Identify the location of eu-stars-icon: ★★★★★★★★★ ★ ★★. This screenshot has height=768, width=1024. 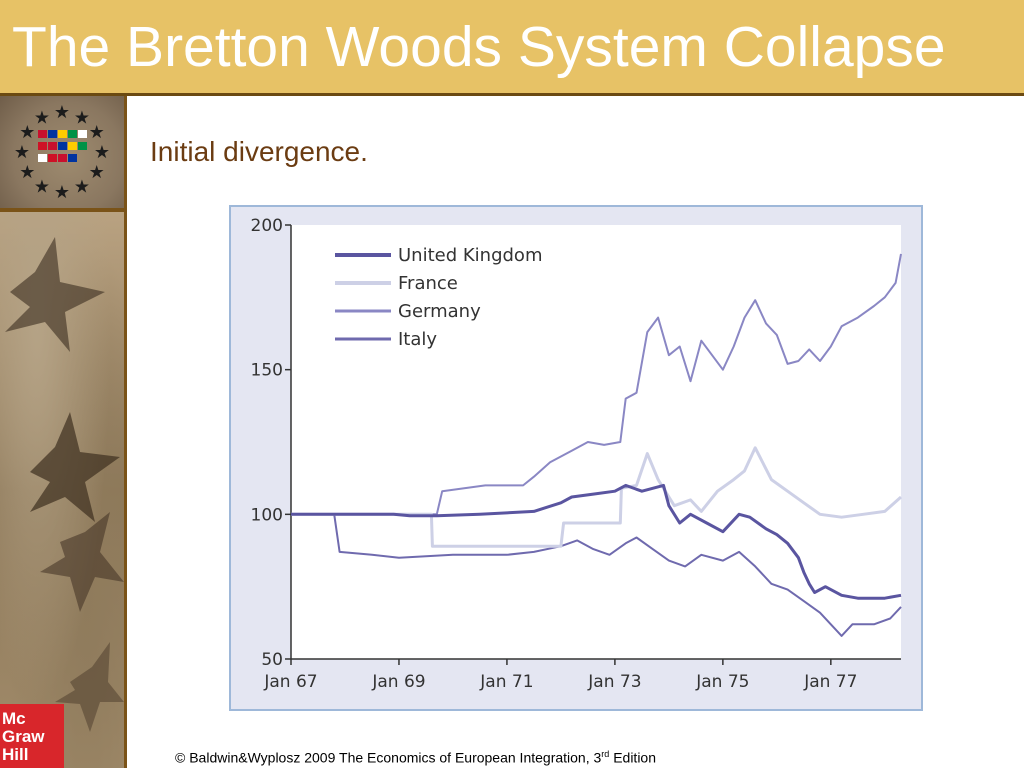
(62, 152).